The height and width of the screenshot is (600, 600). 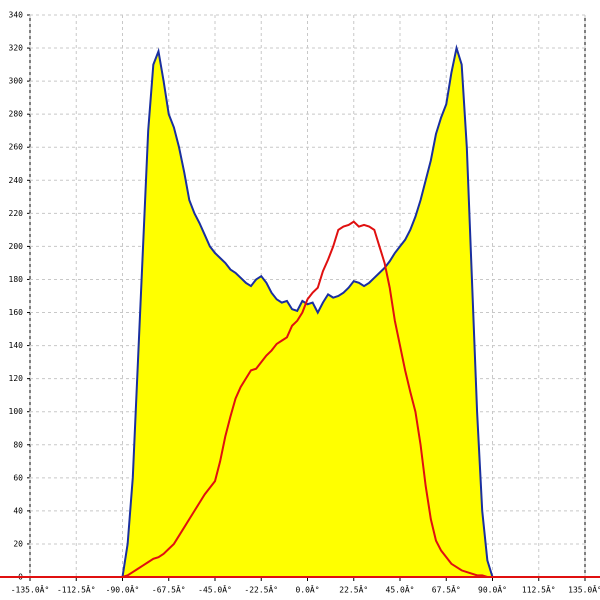 I want to click on y-tick-label: 240, so click(x=16, y=180).